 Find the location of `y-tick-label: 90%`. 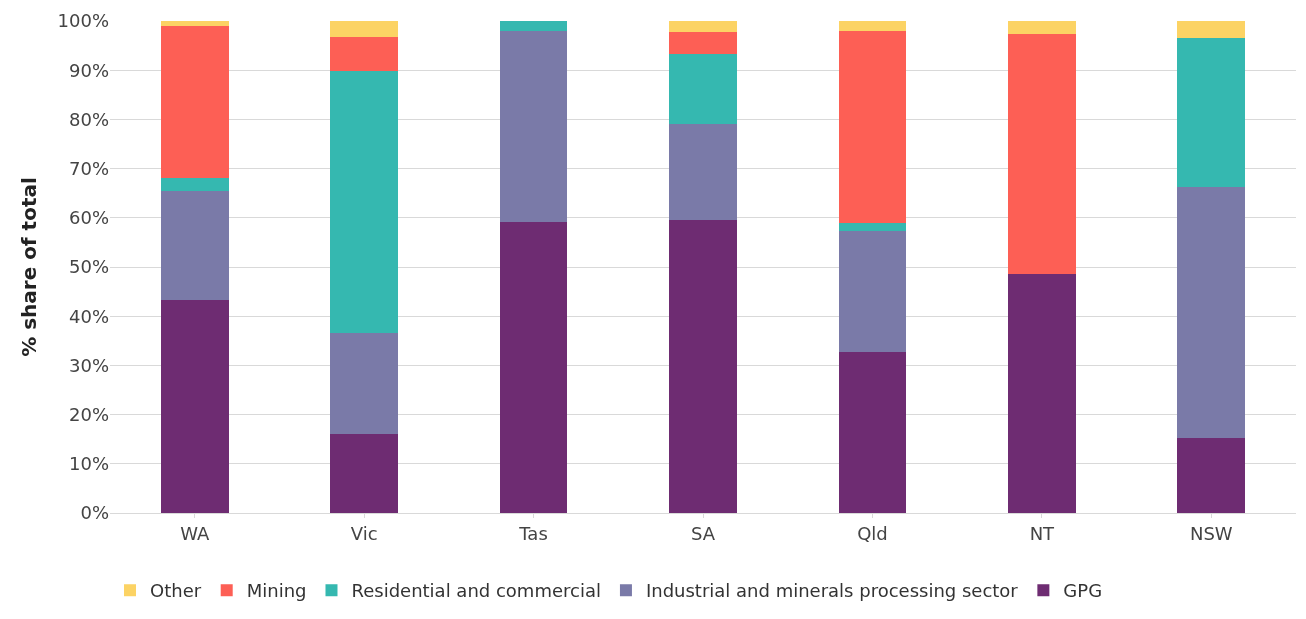

y-tick-label: 90% is located at coordinates (88, 70).